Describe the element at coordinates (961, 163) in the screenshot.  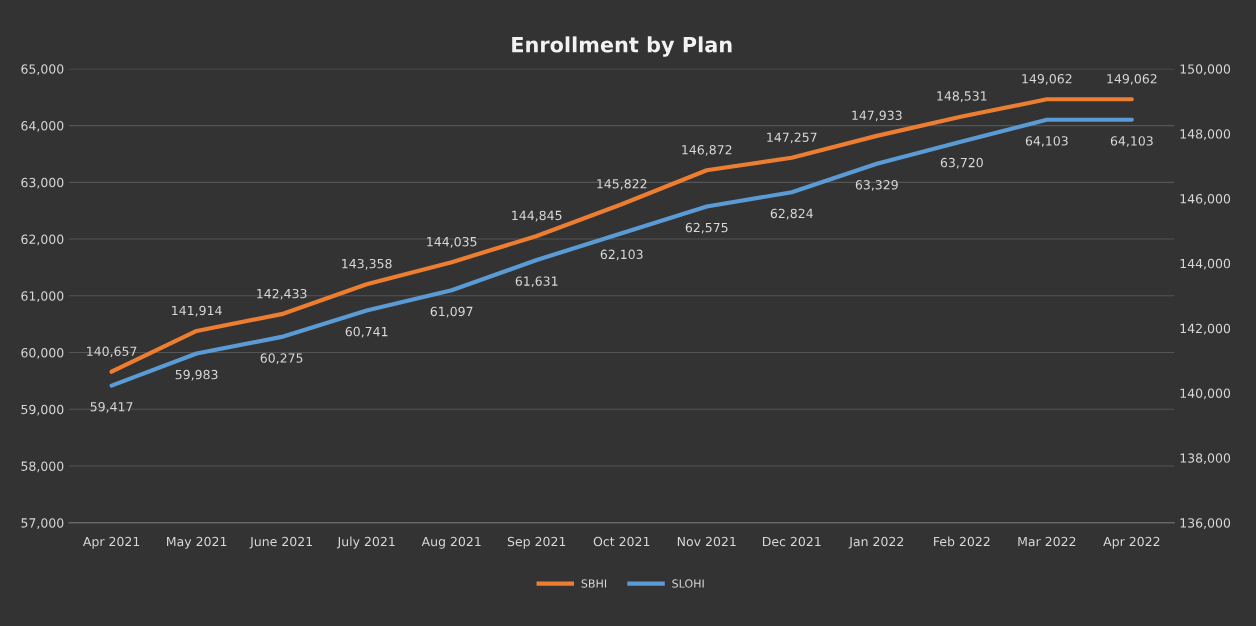
I see `data-label: 63,720` at that location.